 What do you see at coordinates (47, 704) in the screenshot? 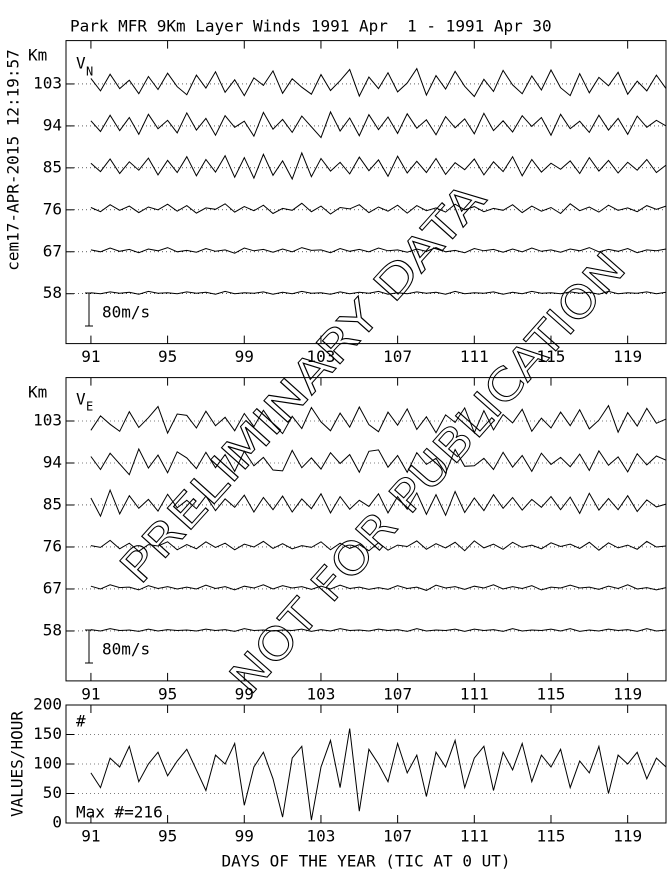
I see `y-tick-label: 200` at bounding box center [47, 704].